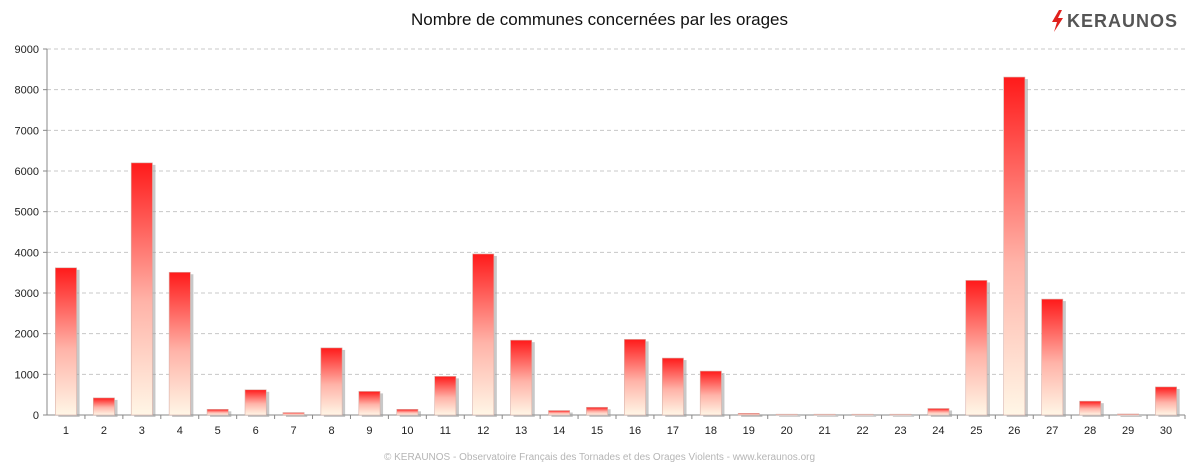  Describe the element at coordinates (27, 172) in the screenshot. I see `y-tick-label: 6000` at that location.